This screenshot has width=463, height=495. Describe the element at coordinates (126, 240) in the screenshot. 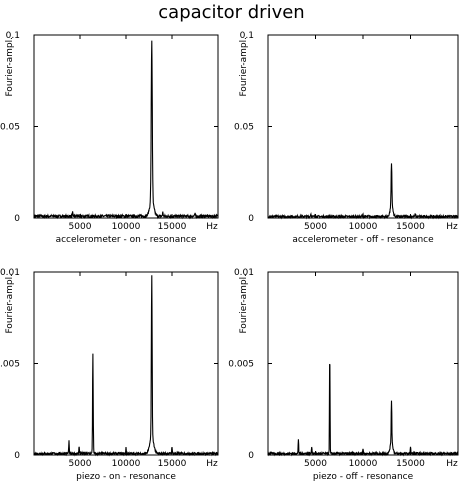

I see `x-axis-label: accelerometer - on - resonance` at that location.